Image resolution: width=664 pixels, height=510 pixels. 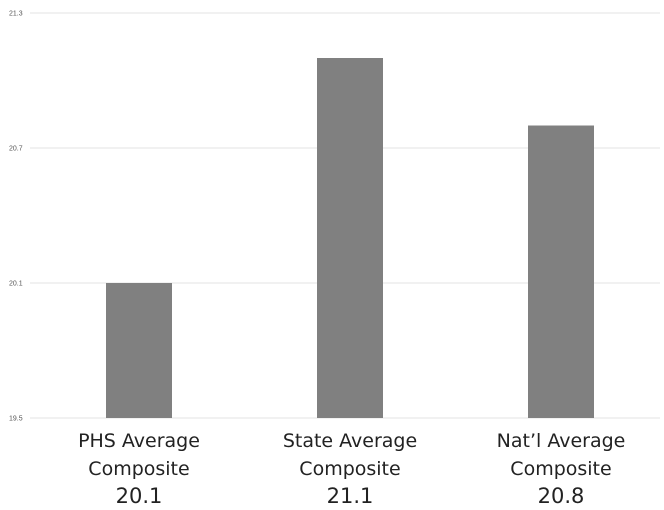 What do you see at coordinates (16, 217) in the screenshot?
I see `y-axis-ticks: 19.5 20.1 20.7 21.3` at bounding box center [16, 217].